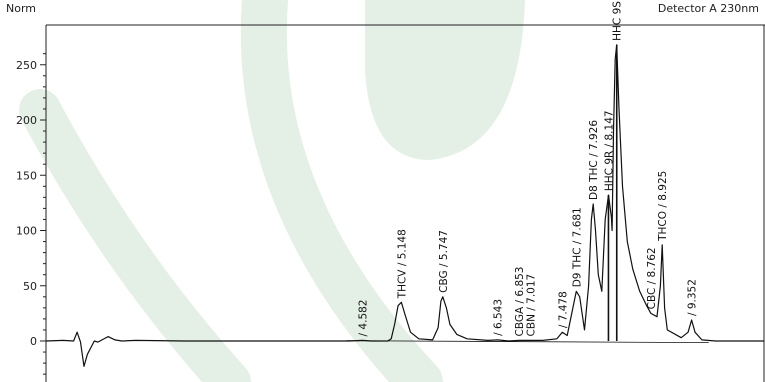 This screenshot has width=765, height=382. Describe the element at coordinates (618, 20) in the screenshot. I see `peak-label: HHC 9S / 8.267` at that location.